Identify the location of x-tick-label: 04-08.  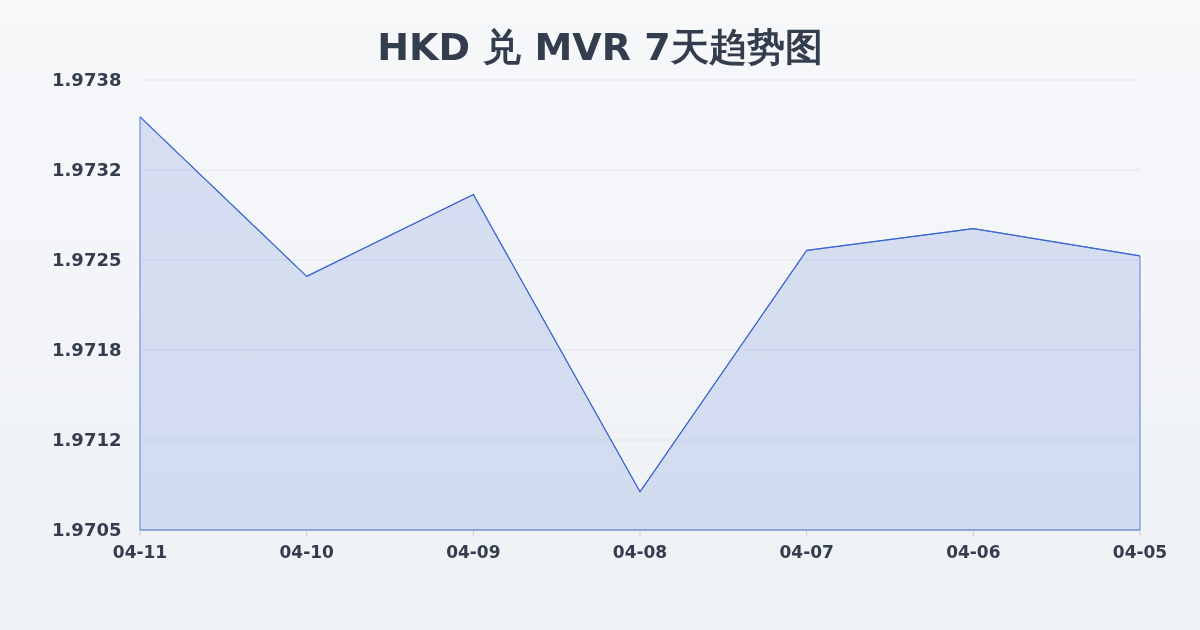
(640, 552).